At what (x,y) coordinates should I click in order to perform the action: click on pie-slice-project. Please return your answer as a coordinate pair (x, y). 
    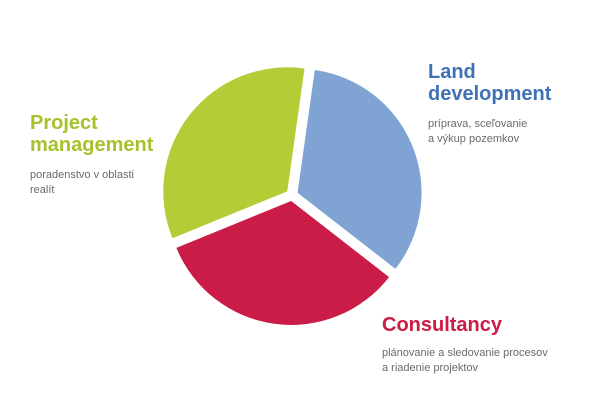
    Looking at the image, I should click on (234, 153).